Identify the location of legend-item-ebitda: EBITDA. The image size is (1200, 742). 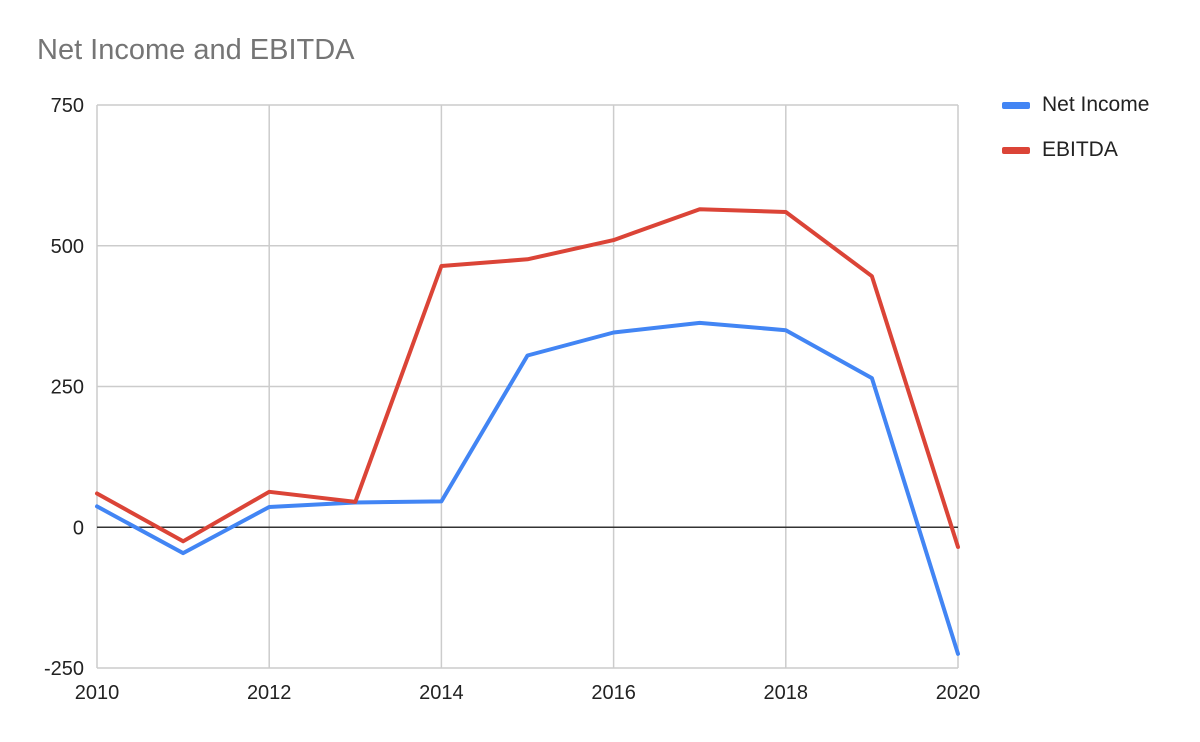
(1075, 150).